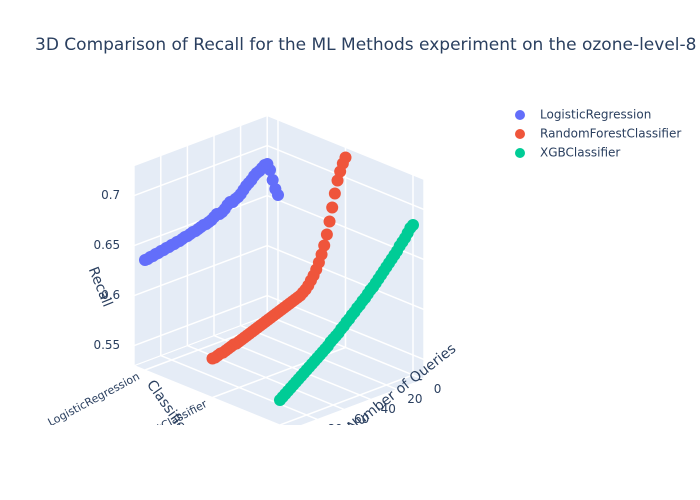 This screenshot has height=500, width=700. What do you see at coordinates (580, 153) in the screenshot?
I see `legend-label: XGBClassifier` at bounding box center [580, 153].